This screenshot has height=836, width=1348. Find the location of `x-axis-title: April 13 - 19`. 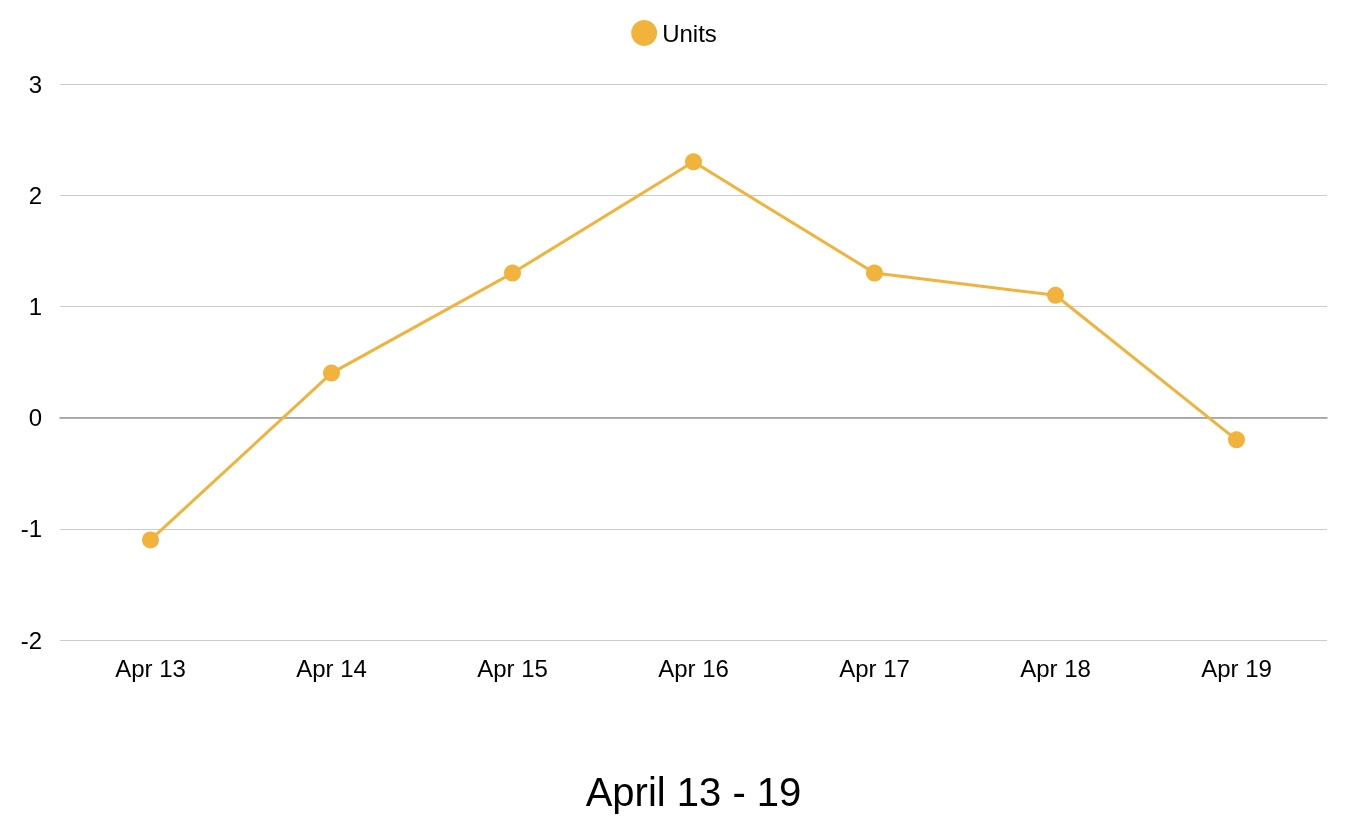

x-axis-title: April 13 - 19 is located at coordinates (693, 792).